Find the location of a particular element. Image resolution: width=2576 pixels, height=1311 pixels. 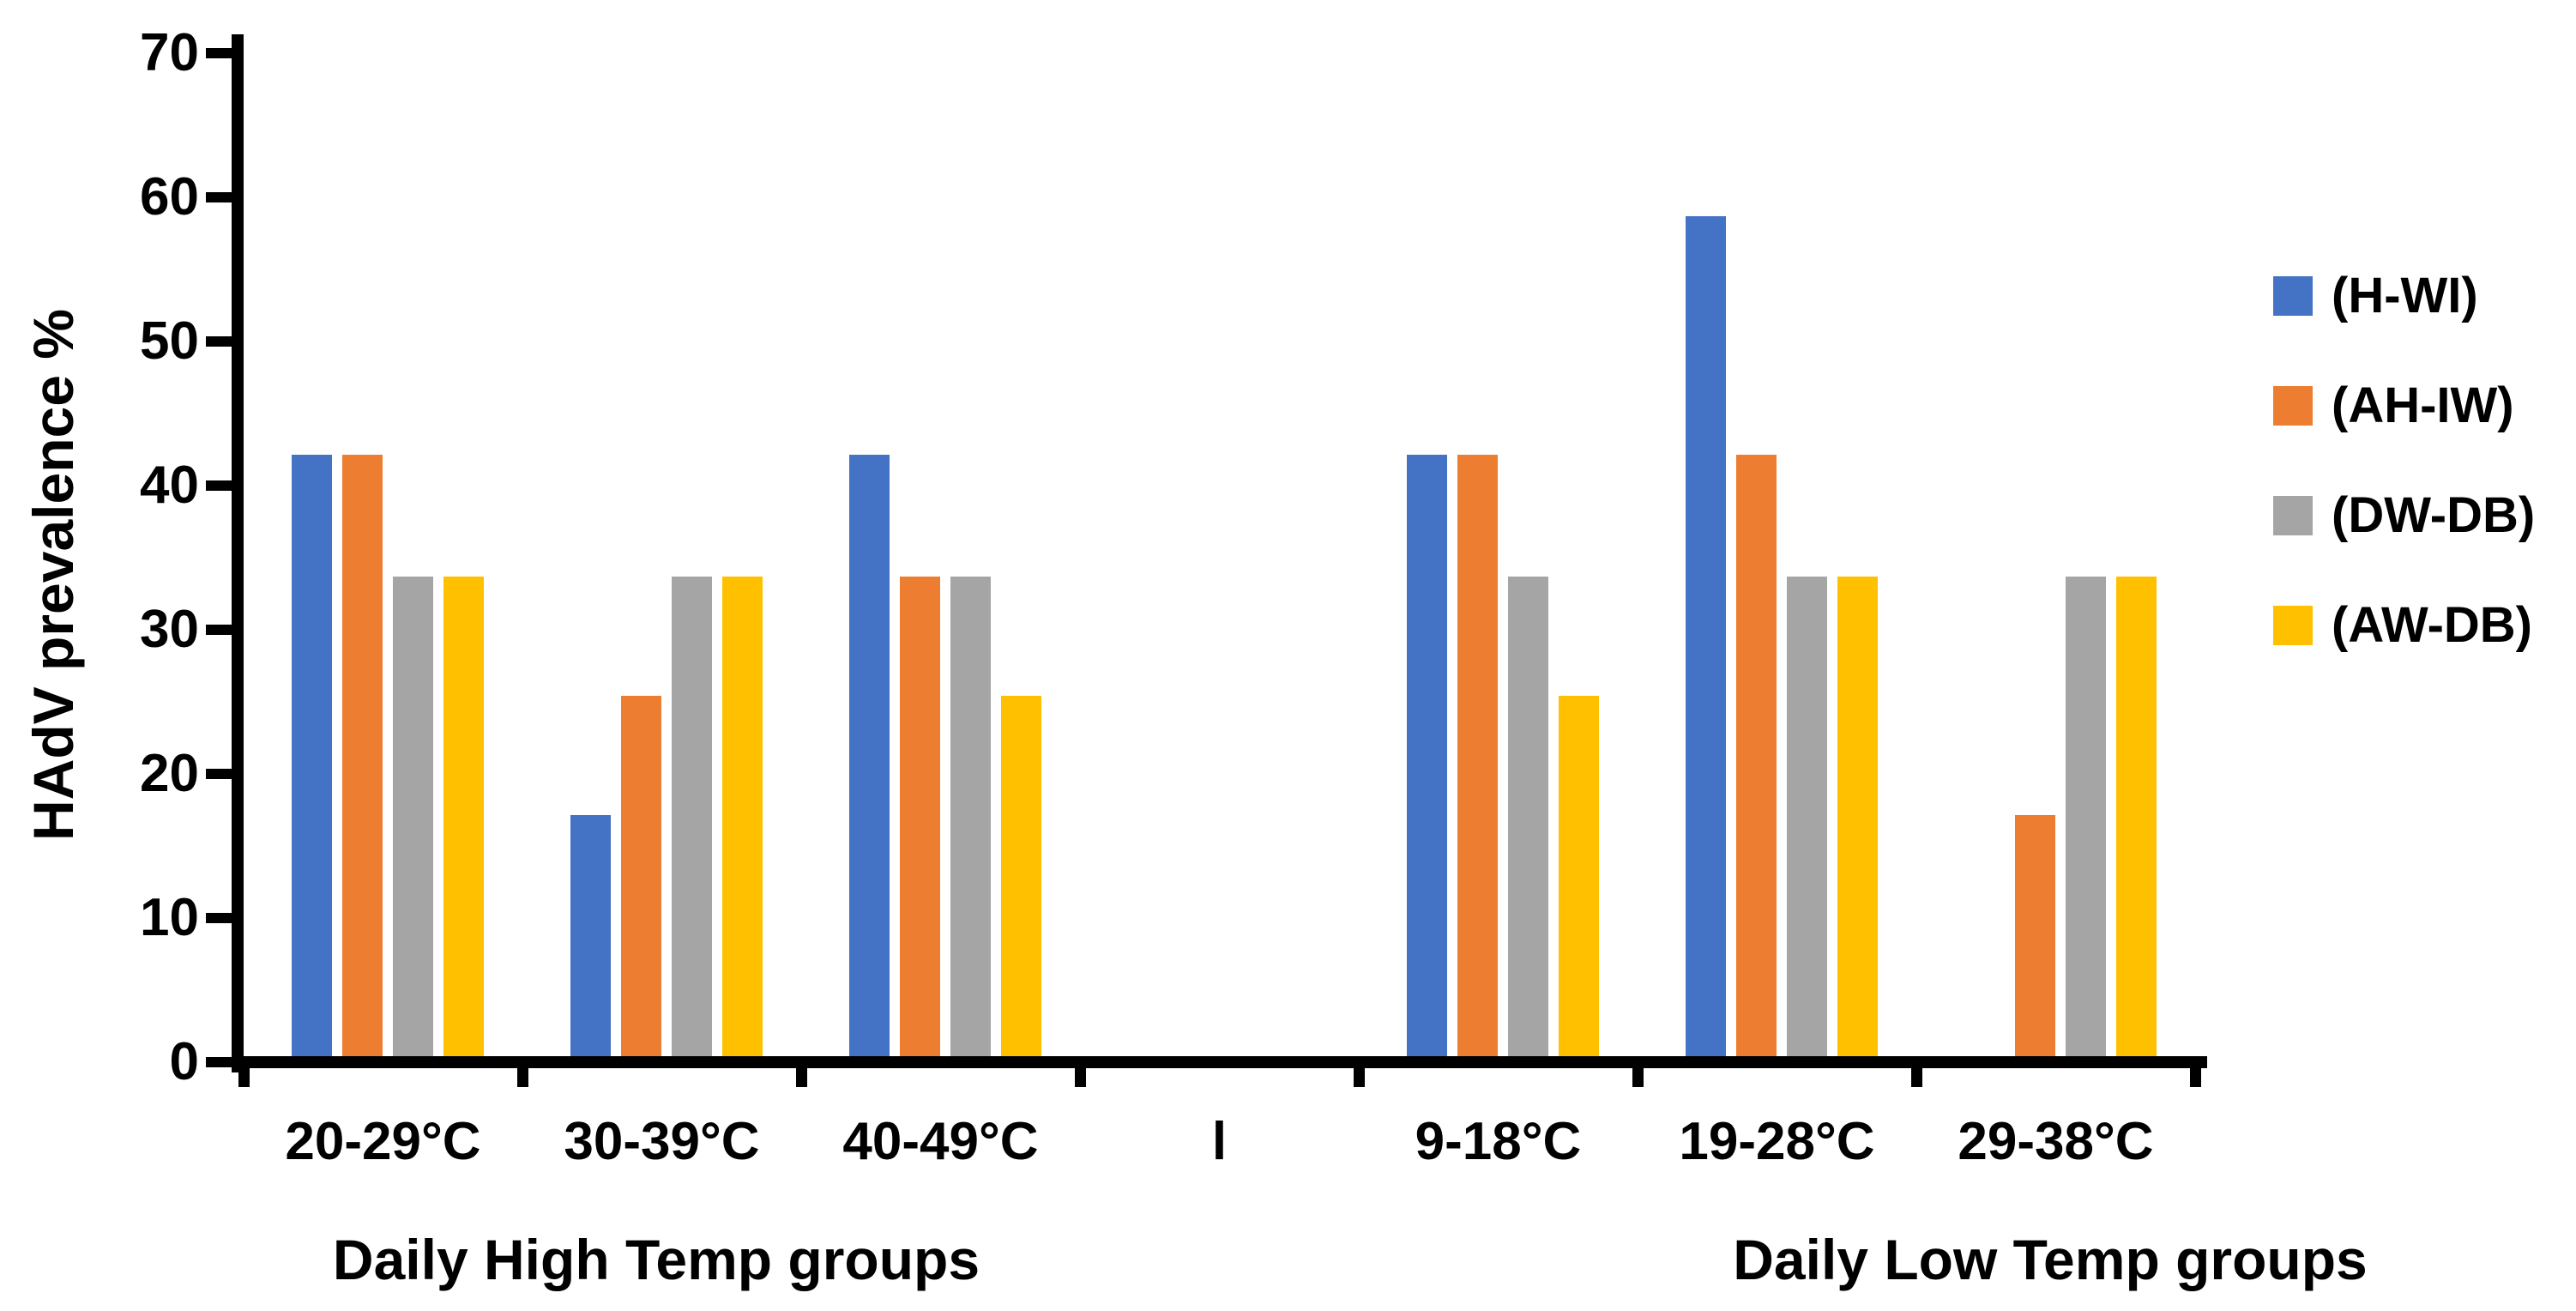

x-category-label-7: 29-38°C is located at coordinates (2056, 1141).